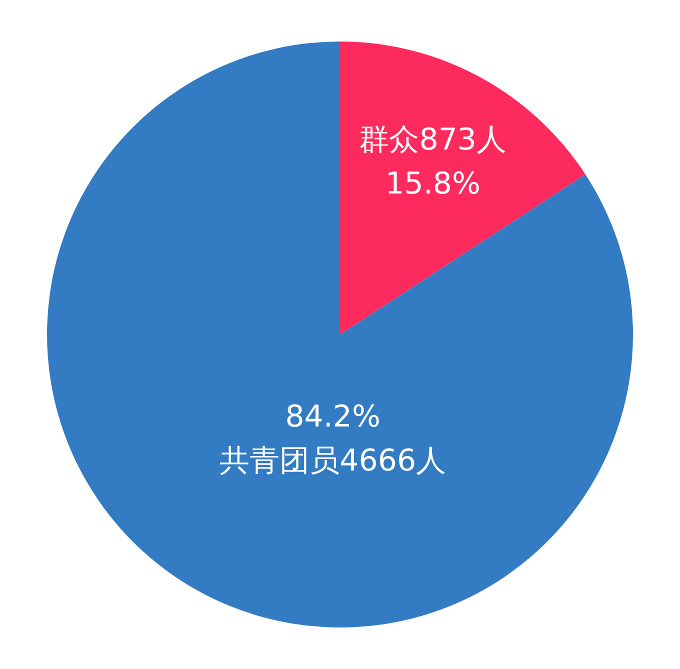 Image resolution: width=680 pixels, height=669 pixels. I want to click on slice-label: 共青团员4666人, so click(333, 461).